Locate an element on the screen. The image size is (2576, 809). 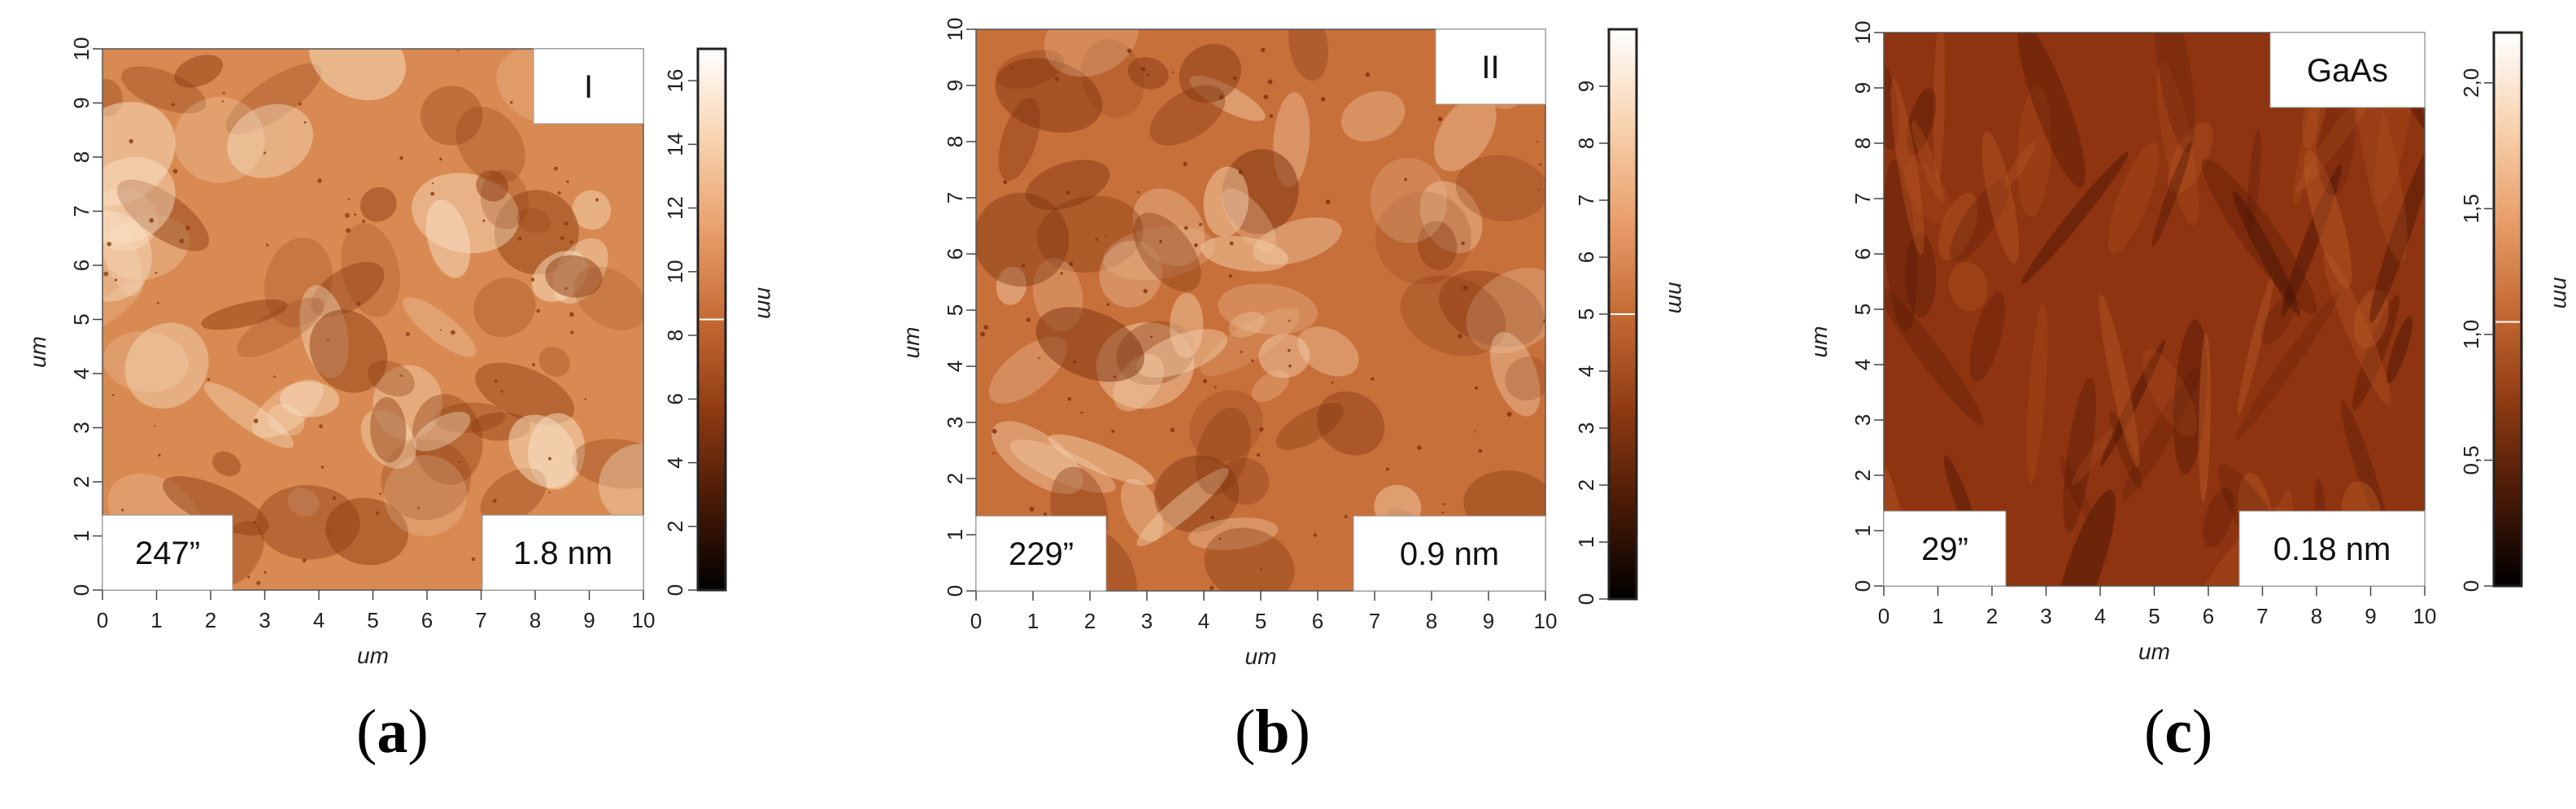
x-tick-label-a-3: 3 is located at coordinates (264, 620).